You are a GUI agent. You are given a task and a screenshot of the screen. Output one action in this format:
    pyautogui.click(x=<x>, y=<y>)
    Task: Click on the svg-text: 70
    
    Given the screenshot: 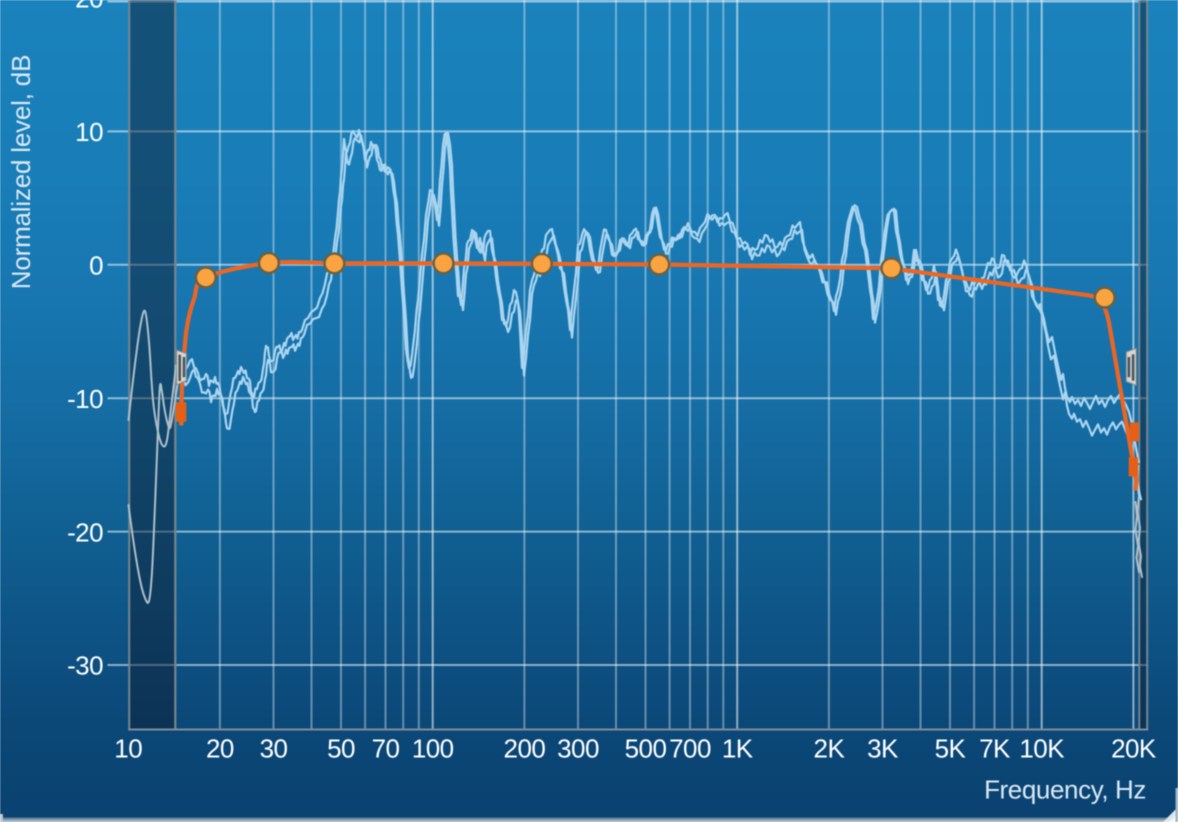 What is the action you would take?
    pyautogui.click(x=386, y=749)
    